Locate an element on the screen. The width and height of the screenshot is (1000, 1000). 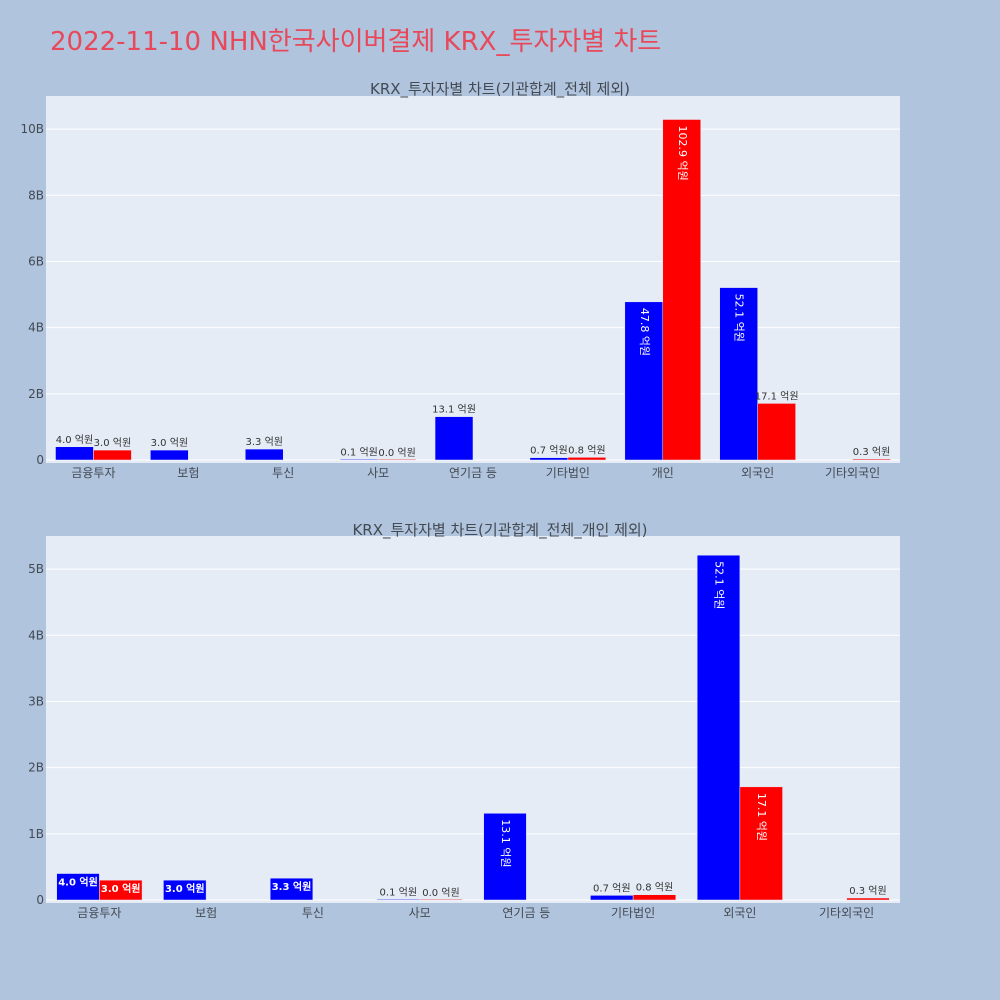
y-tick-label: 10B is located at coordinates (32, 129).